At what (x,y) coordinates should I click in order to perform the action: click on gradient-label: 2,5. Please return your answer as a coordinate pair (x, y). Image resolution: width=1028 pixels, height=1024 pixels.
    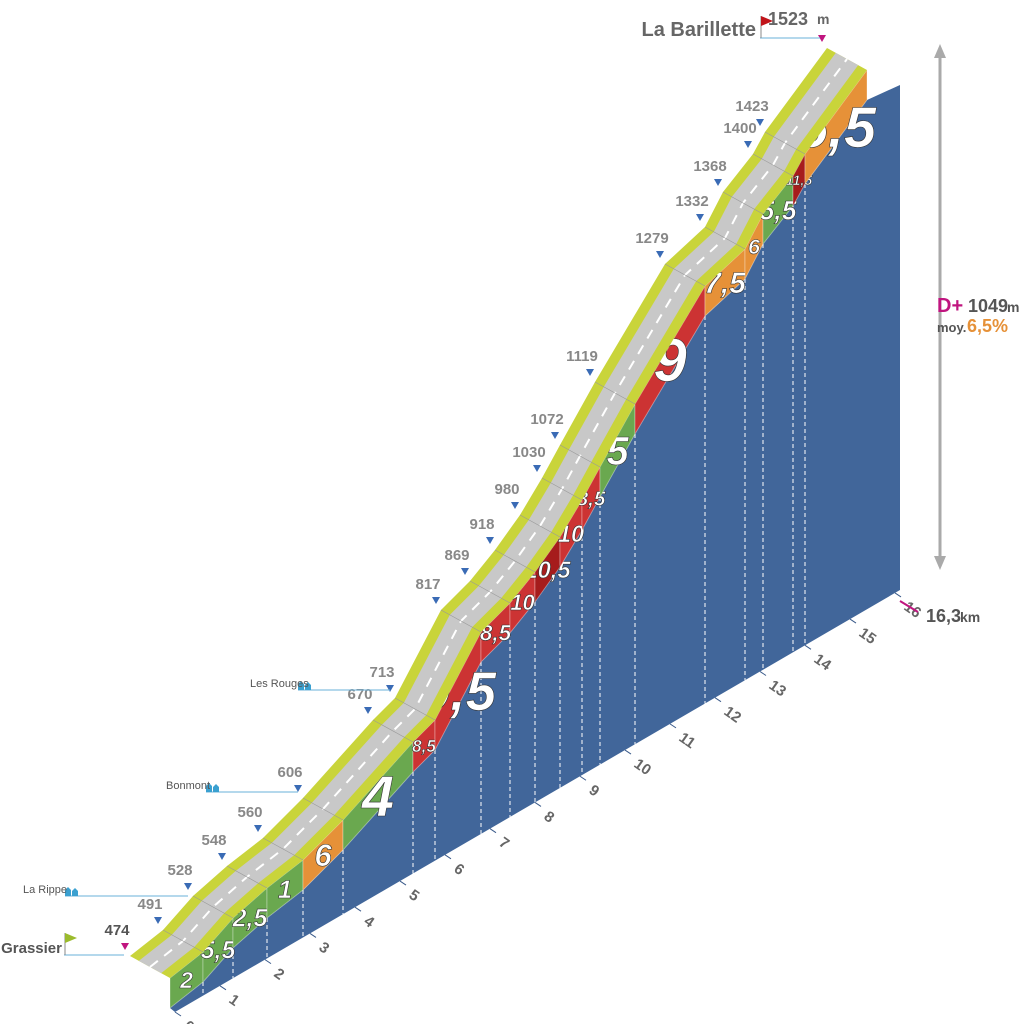
    Looking at the image, I should click on (250, 919).